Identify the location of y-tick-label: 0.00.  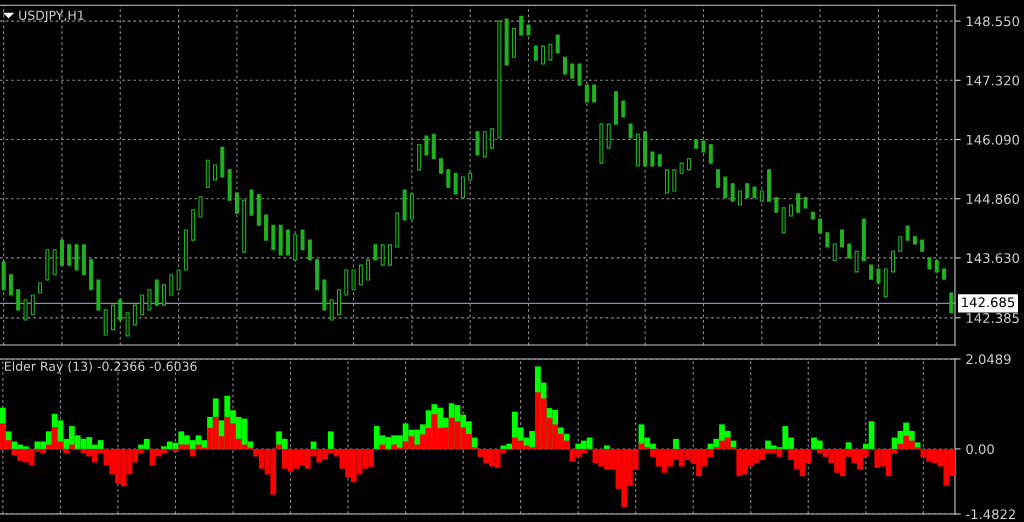
(980, 449).